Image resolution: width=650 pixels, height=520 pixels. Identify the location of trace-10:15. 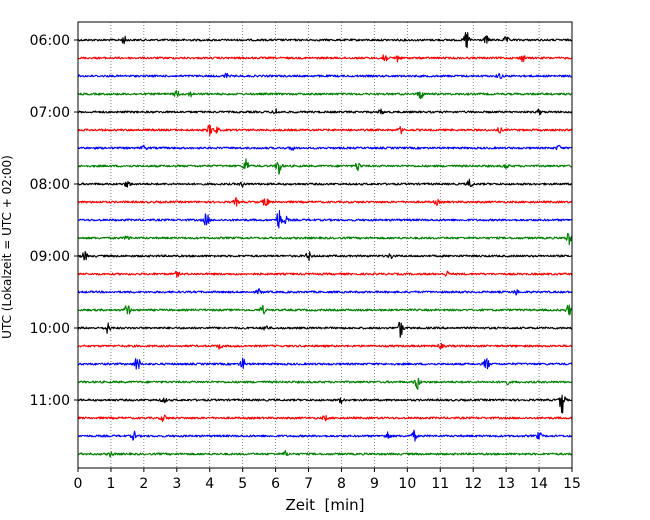
(325, 346).